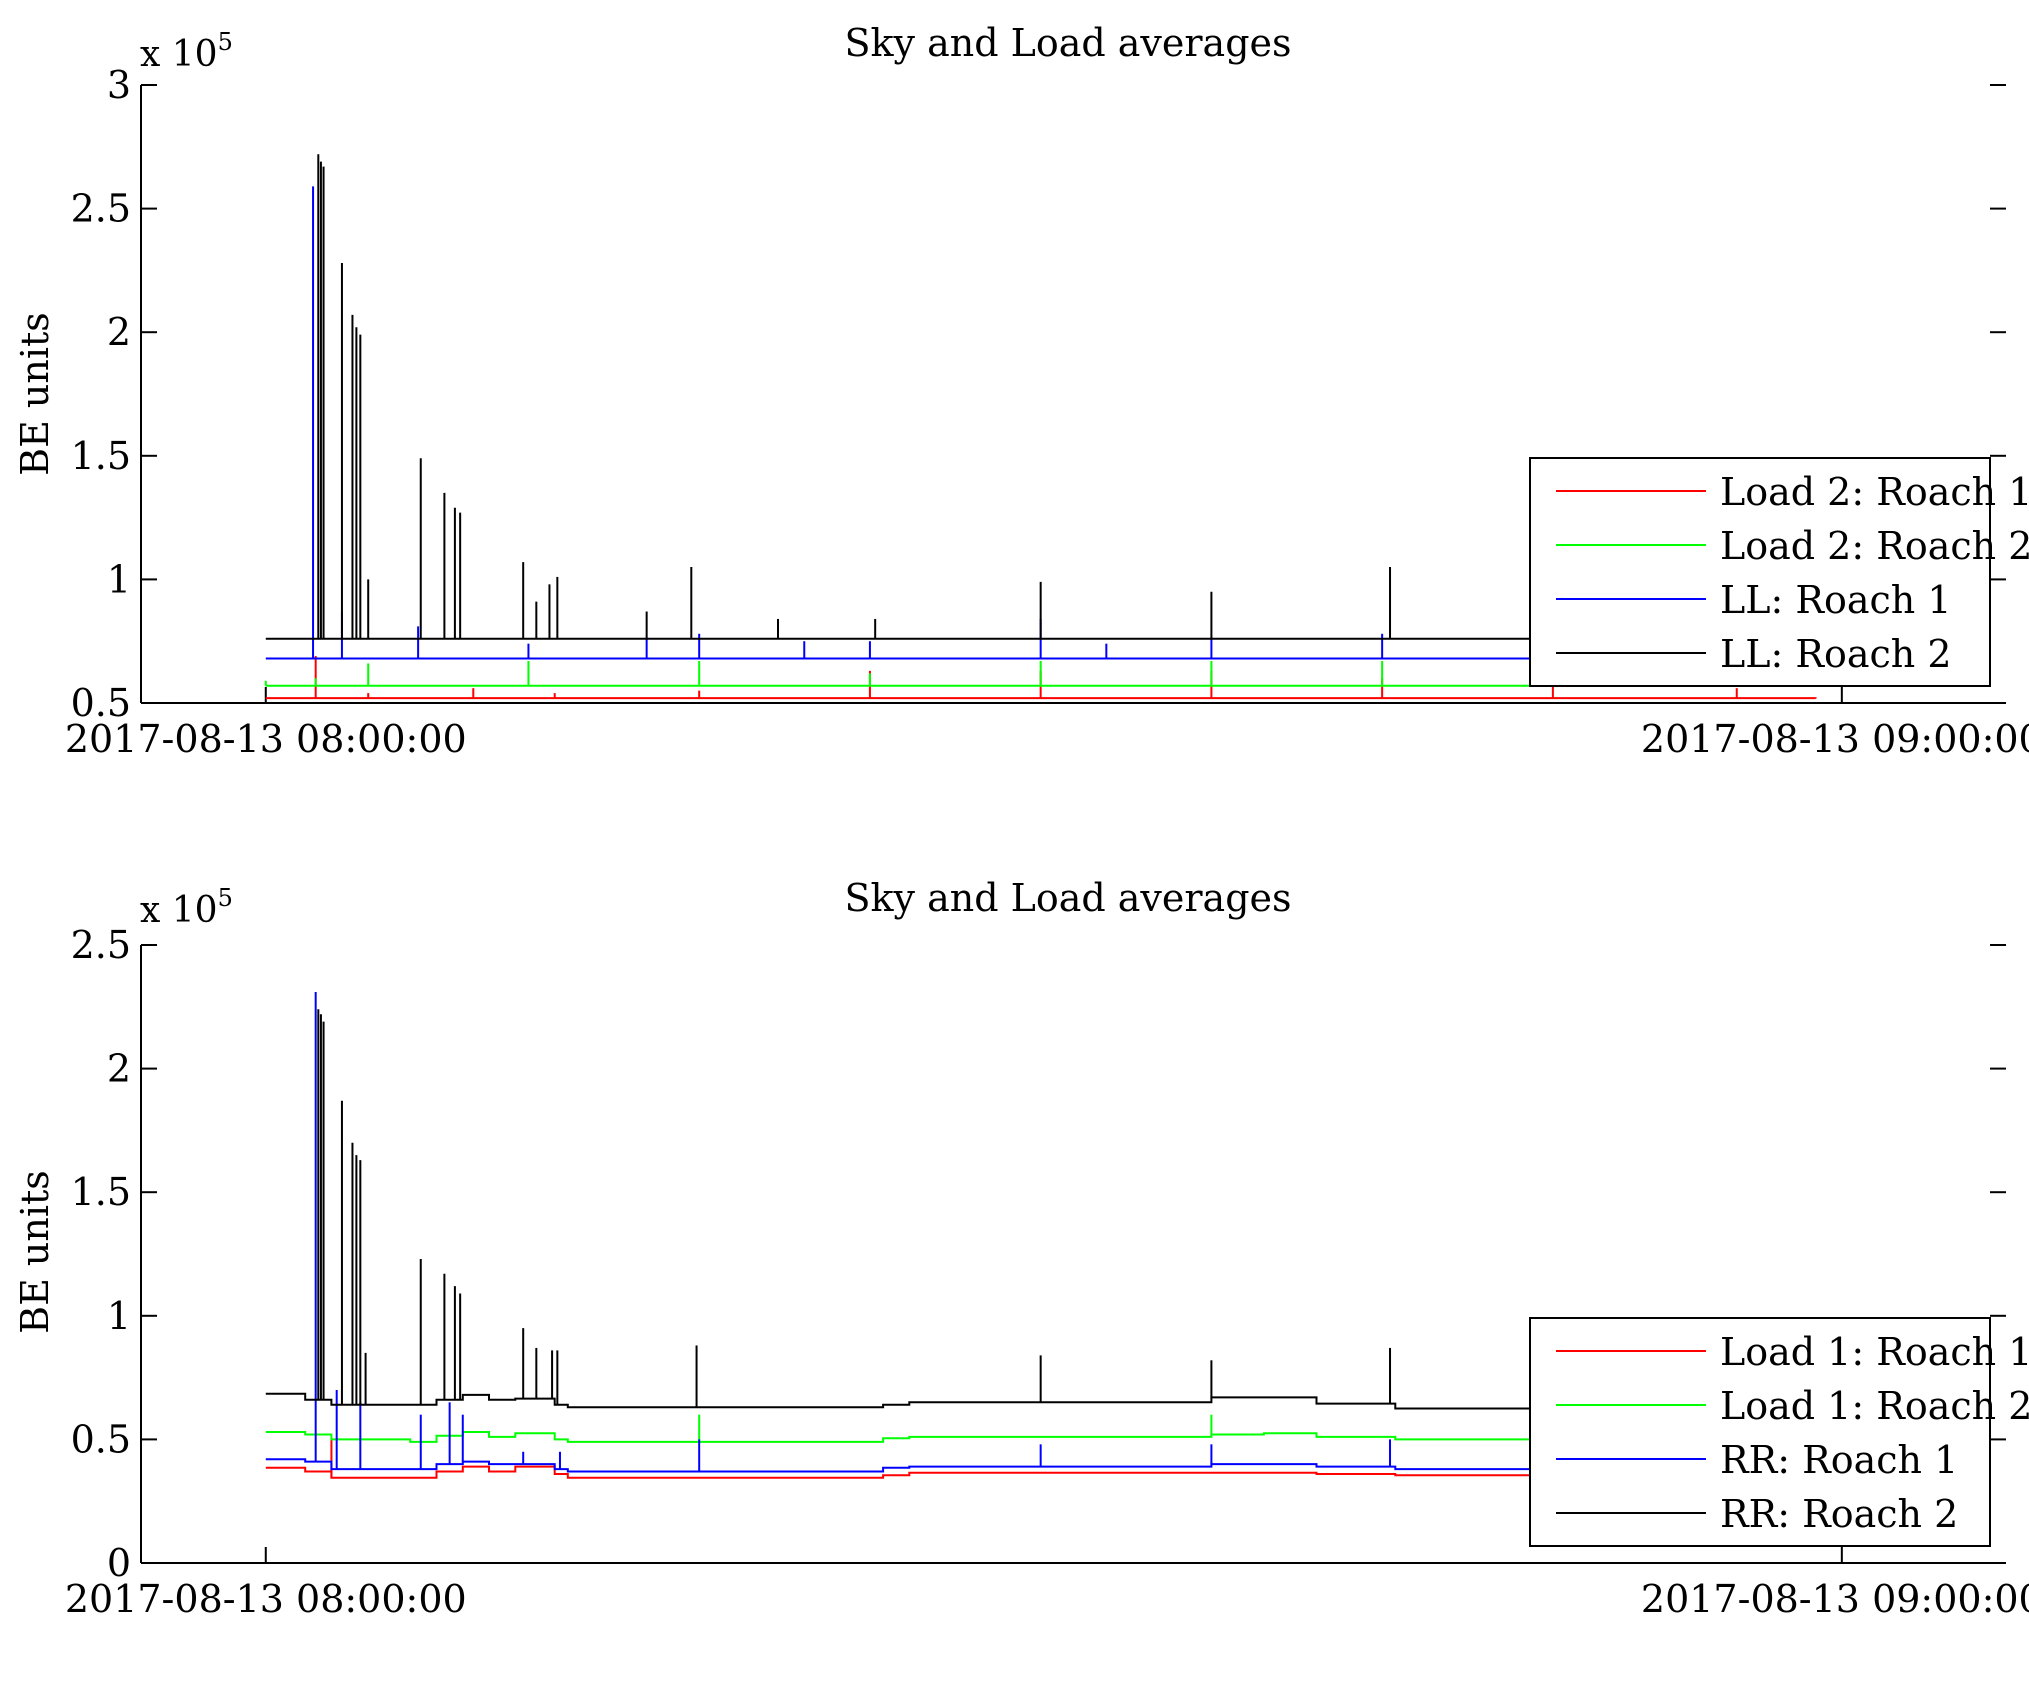 The image size is (2029, 1683). I want to click on legend-label: Load 1: Roach 1, so click(1874, 1352).